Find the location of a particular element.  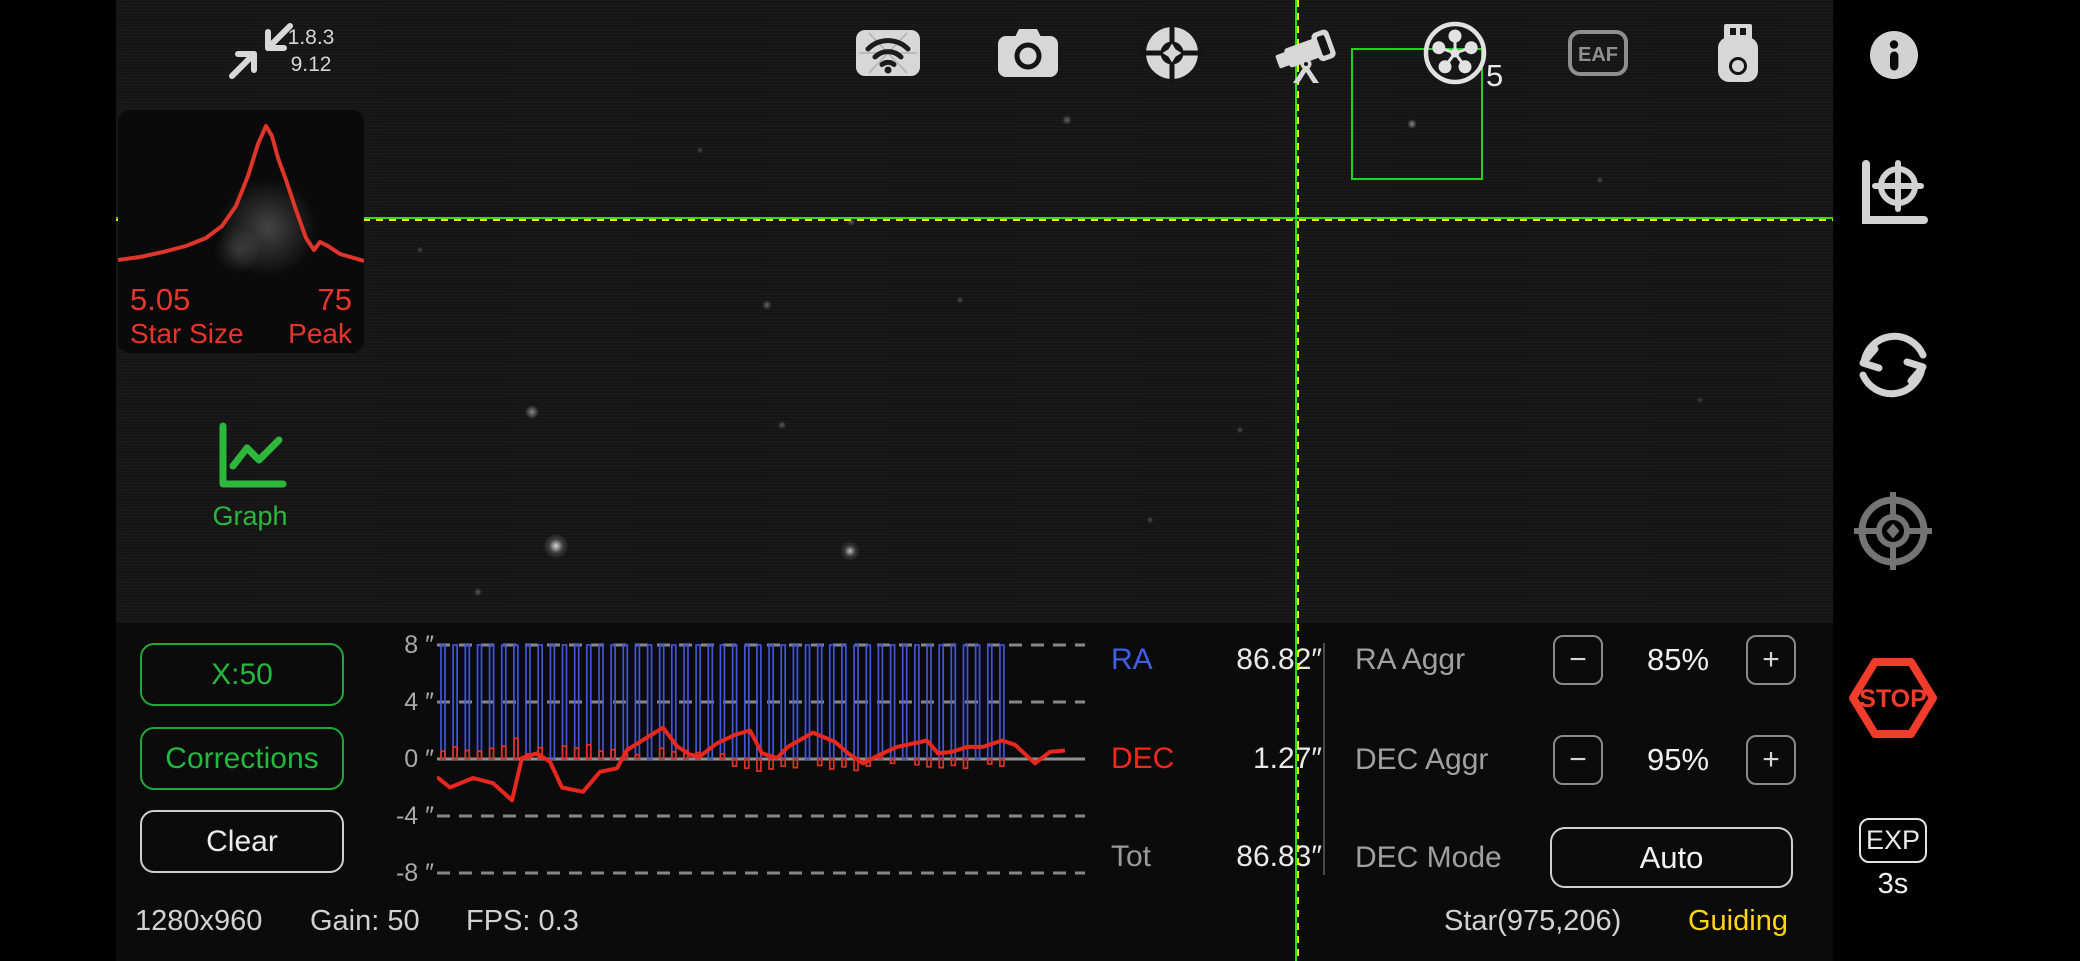

dec-aggr-minus-button: − is located at coordinates (1578, 760).